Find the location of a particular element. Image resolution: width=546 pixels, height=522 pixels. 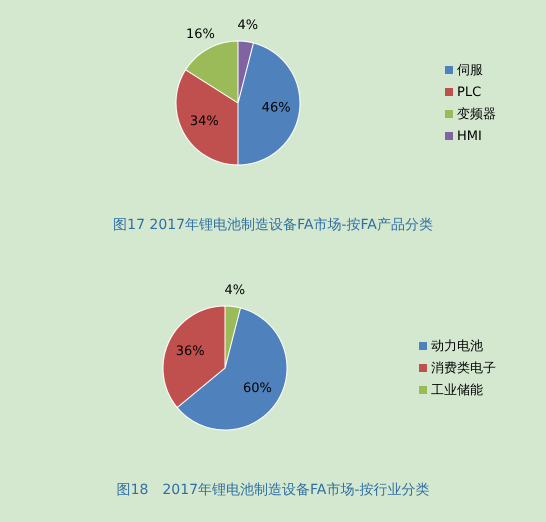

legend-label: PLC is located at coordinates (469, 92).